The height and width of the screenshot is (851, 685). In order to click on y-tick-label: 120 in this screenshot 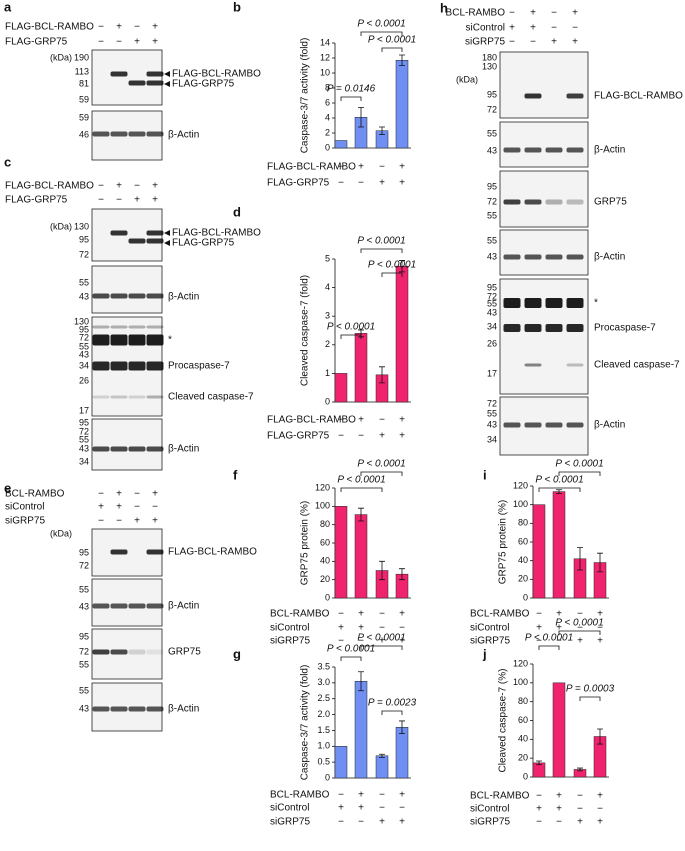, I will do `click(520, 485)`.